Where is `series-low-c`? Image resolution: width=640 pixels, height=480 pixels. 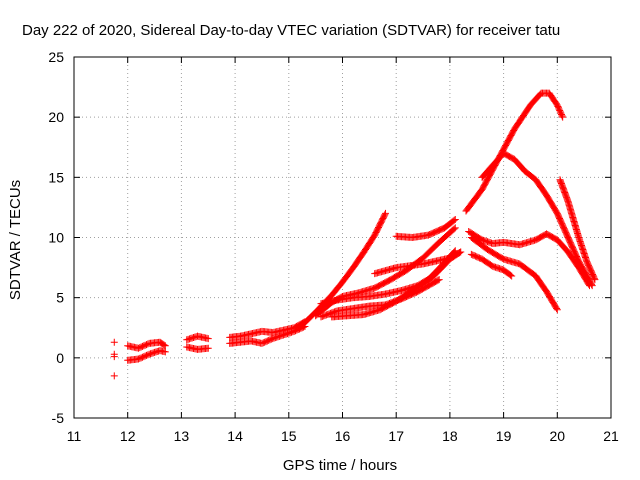 series-low-c is located at coordinates (197, 338).